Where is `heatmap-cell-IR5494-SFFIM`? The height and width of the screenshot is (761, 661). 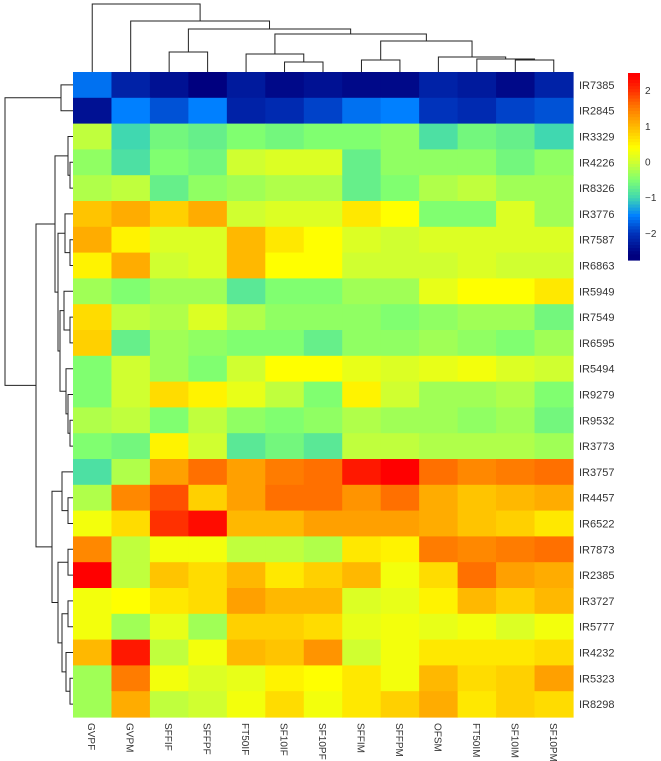 heatmap-cell-IR5494-SFFIM is located at coordinates (362, 369).